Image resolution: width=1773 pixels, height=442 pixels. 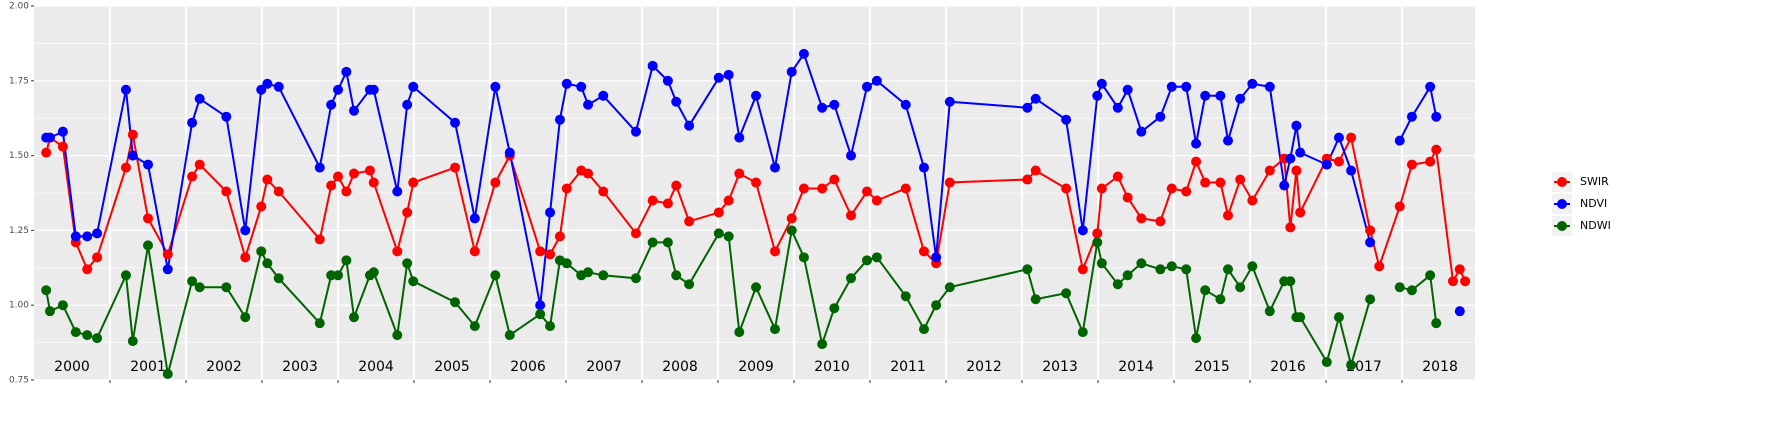 What do you see at coordinates (604, 367) in the screenshot?
I see `year-label: 2007` at bounding box center [604, 367].